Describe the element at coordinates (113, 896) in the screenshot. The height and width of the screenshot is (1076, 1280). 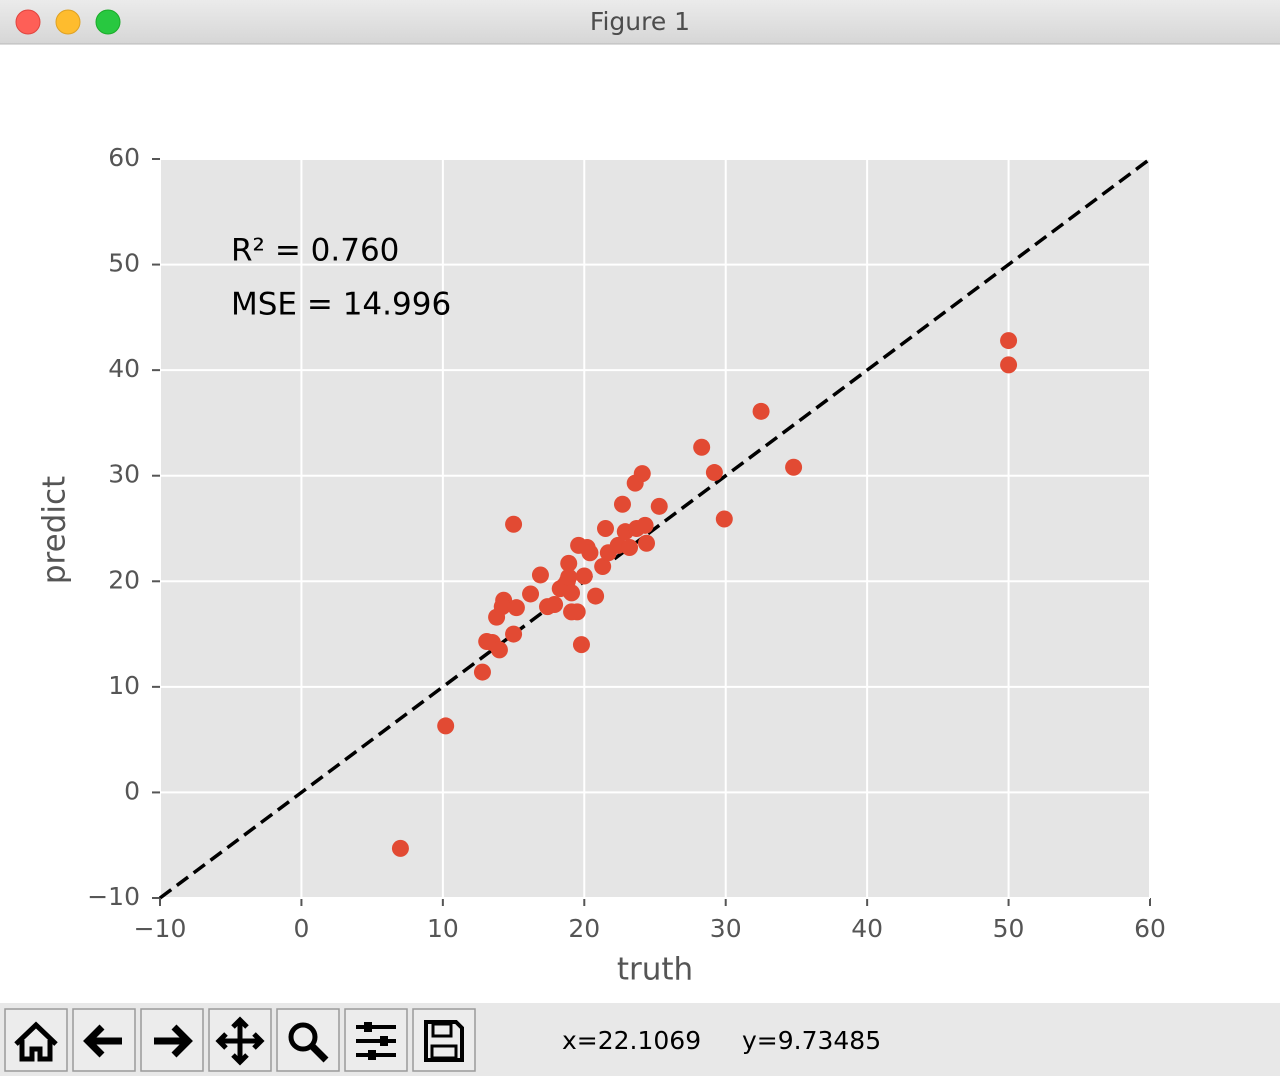
I see `y-tick-label: −10` at that location.